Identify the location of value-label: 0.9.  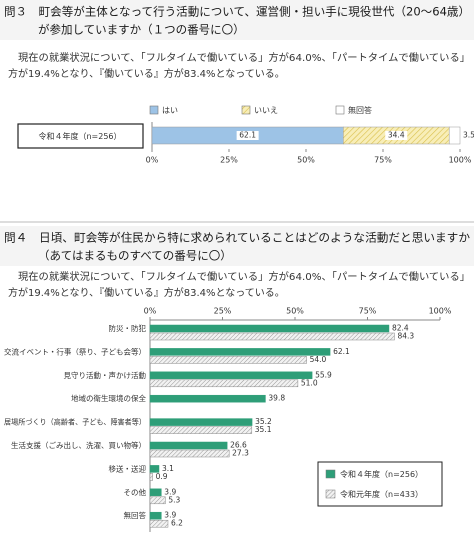
(162, 476).